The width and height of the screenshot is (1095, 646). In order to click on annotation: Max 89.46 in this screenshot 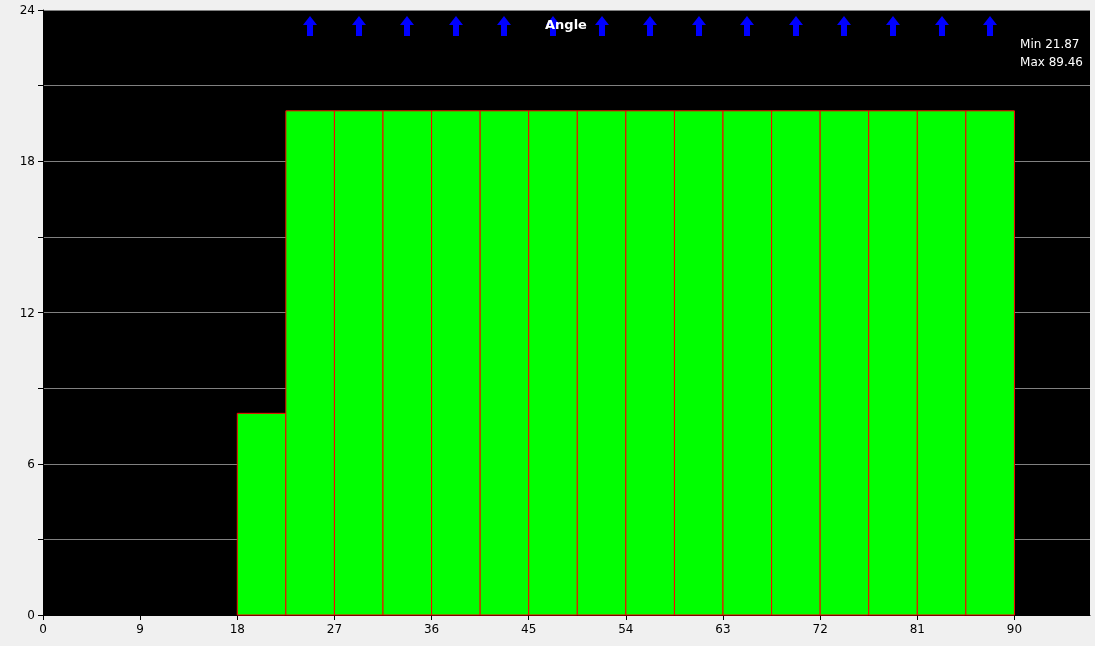, I will do `click(1052, 62)`.